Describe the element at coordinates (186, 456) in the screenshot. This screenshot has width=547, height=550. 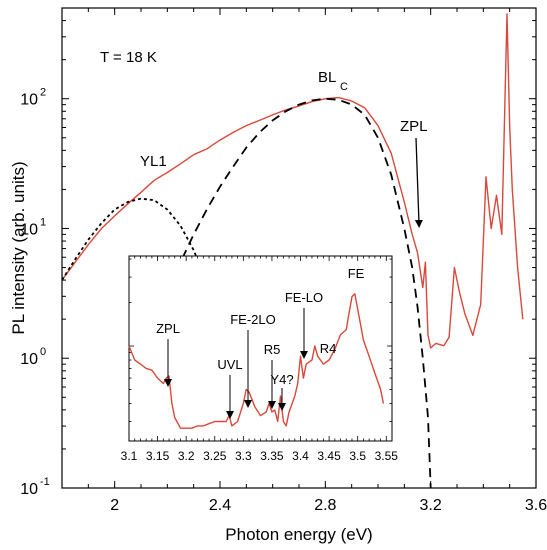
I see `inset-x-tick-label: 3.2` at that location.